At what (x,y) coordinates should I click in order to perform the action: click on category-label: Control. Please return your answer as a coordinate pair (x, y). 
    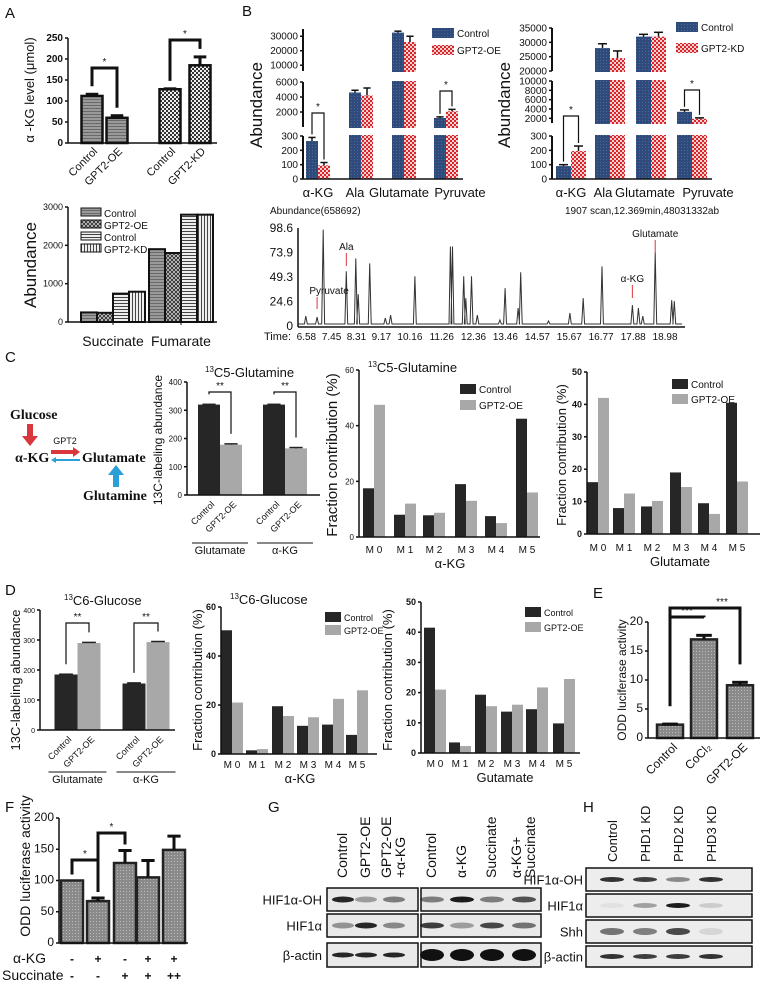
    Looking at the image, I should click on (661, 758).